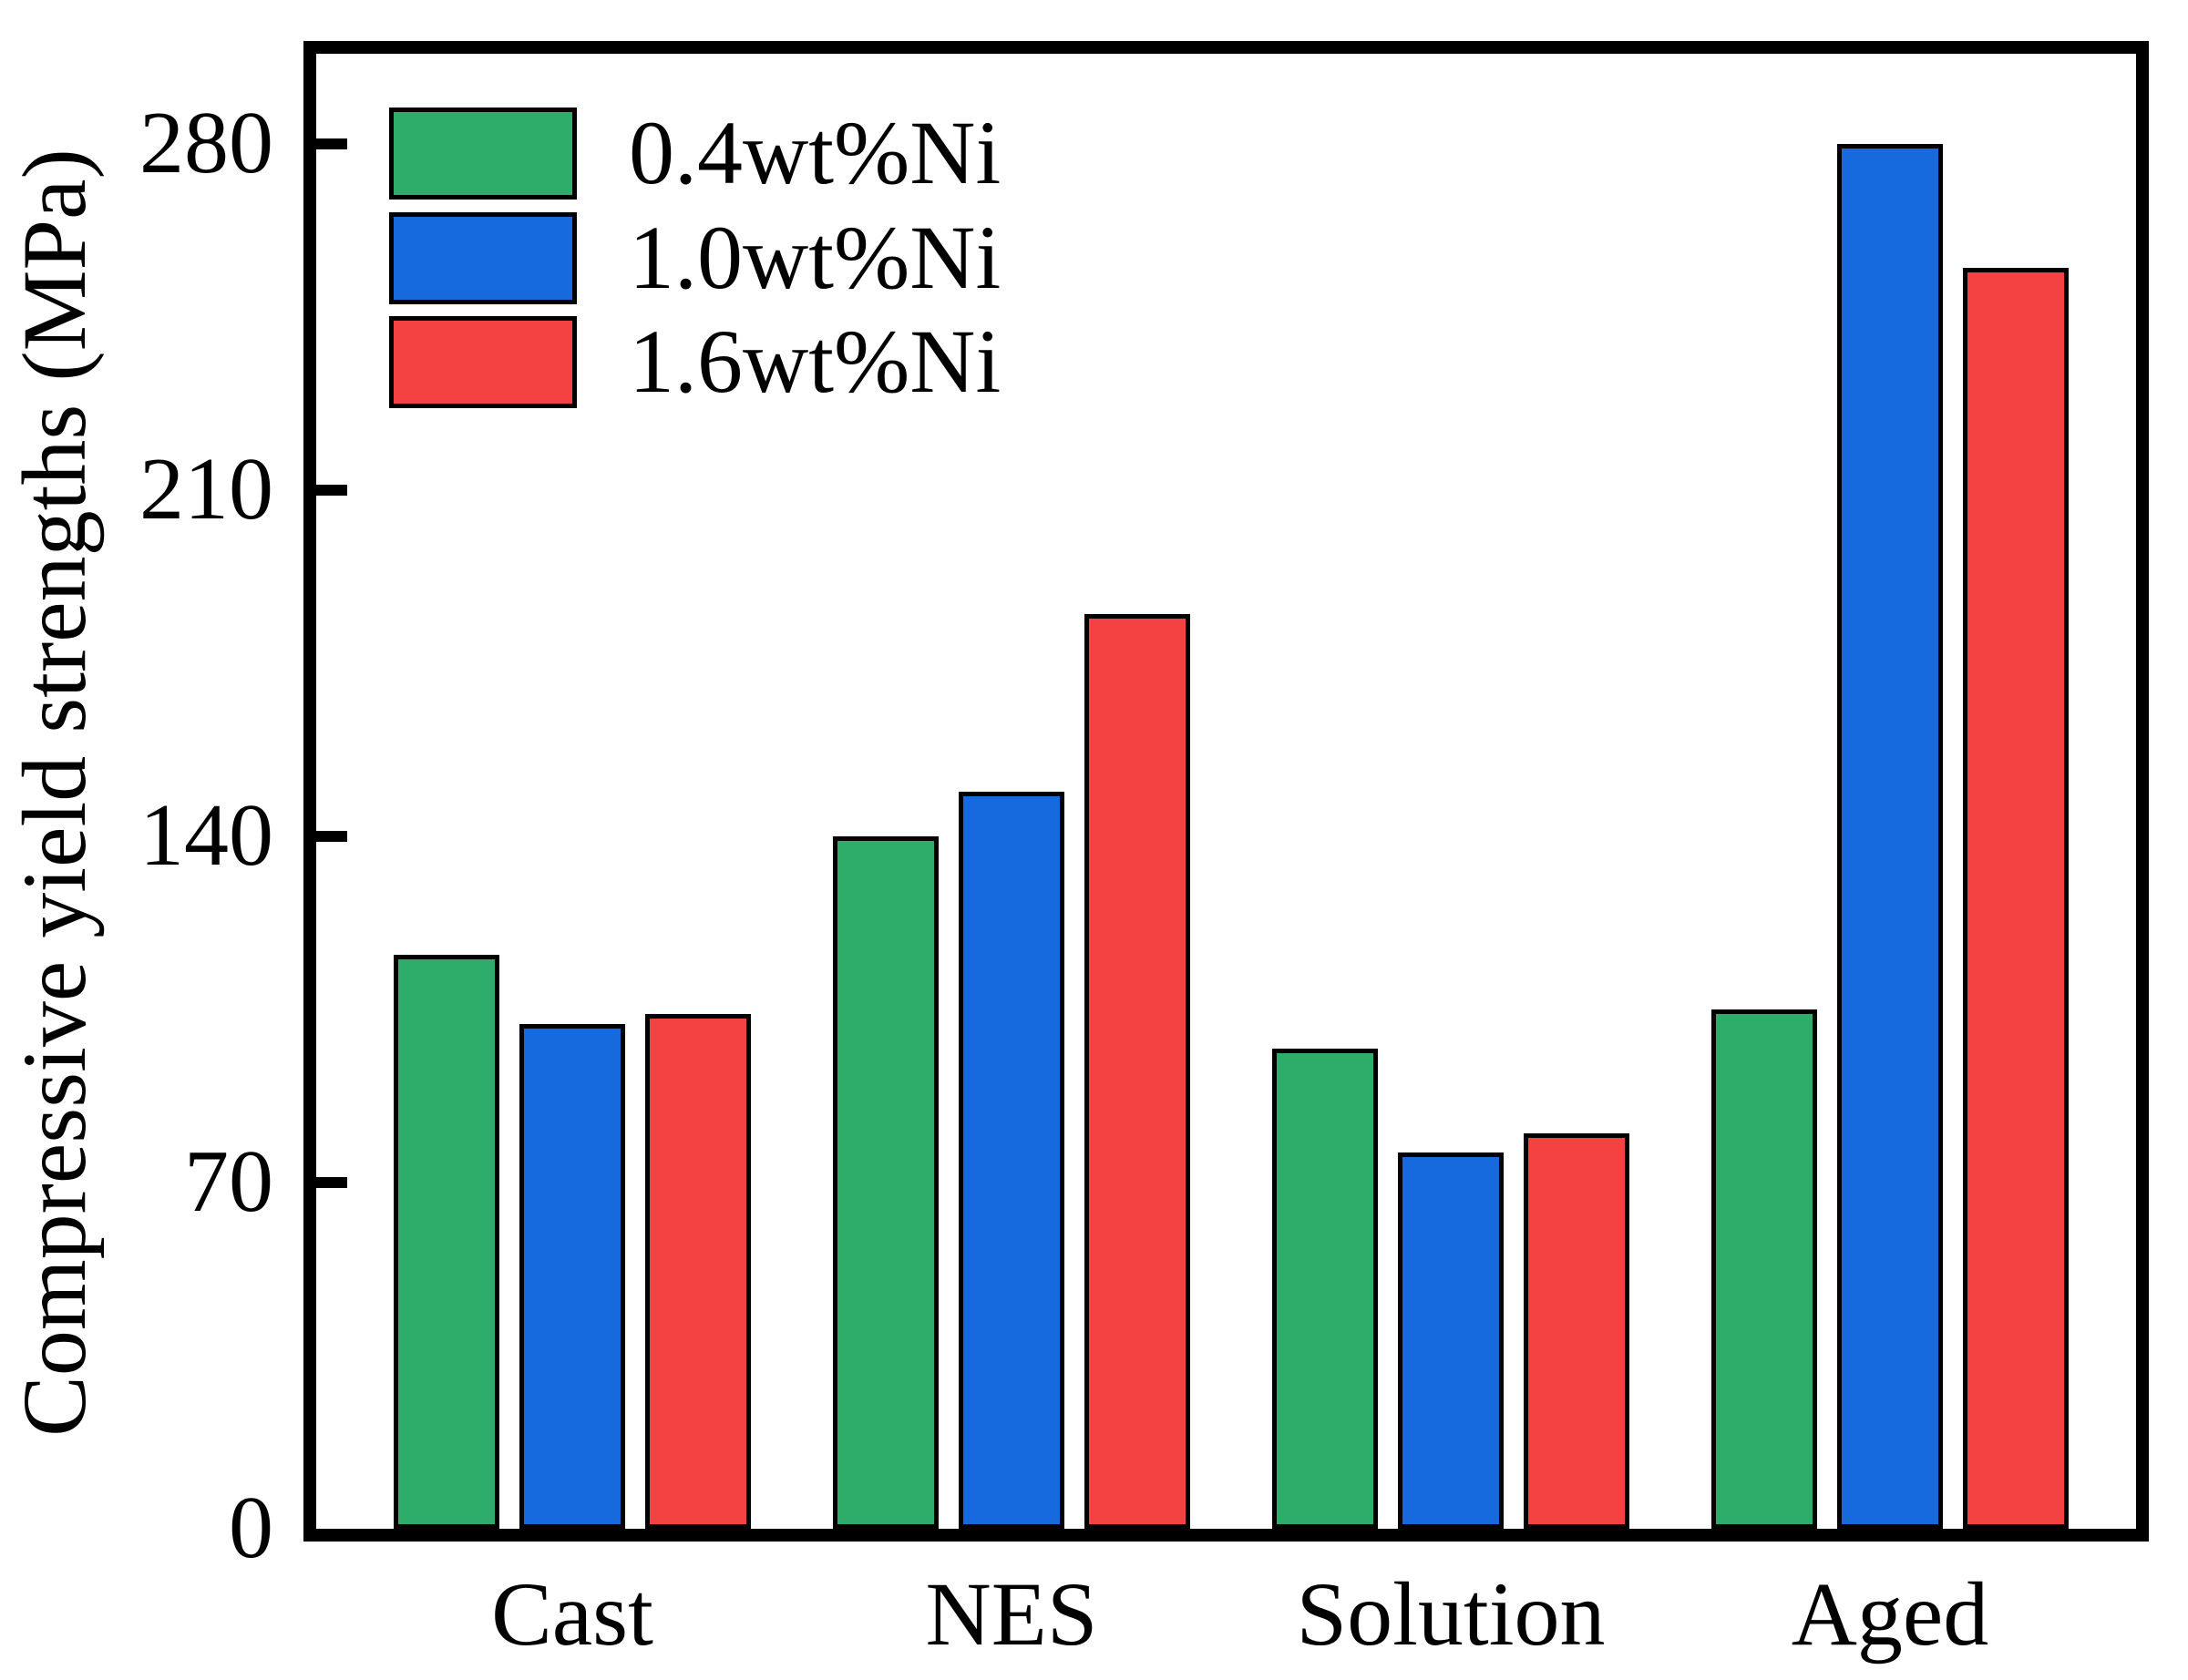 The width and height of the screenshot is (2188, 1680). I want to click on legend-label: 1.0wt%Ni, so click(816, 257).